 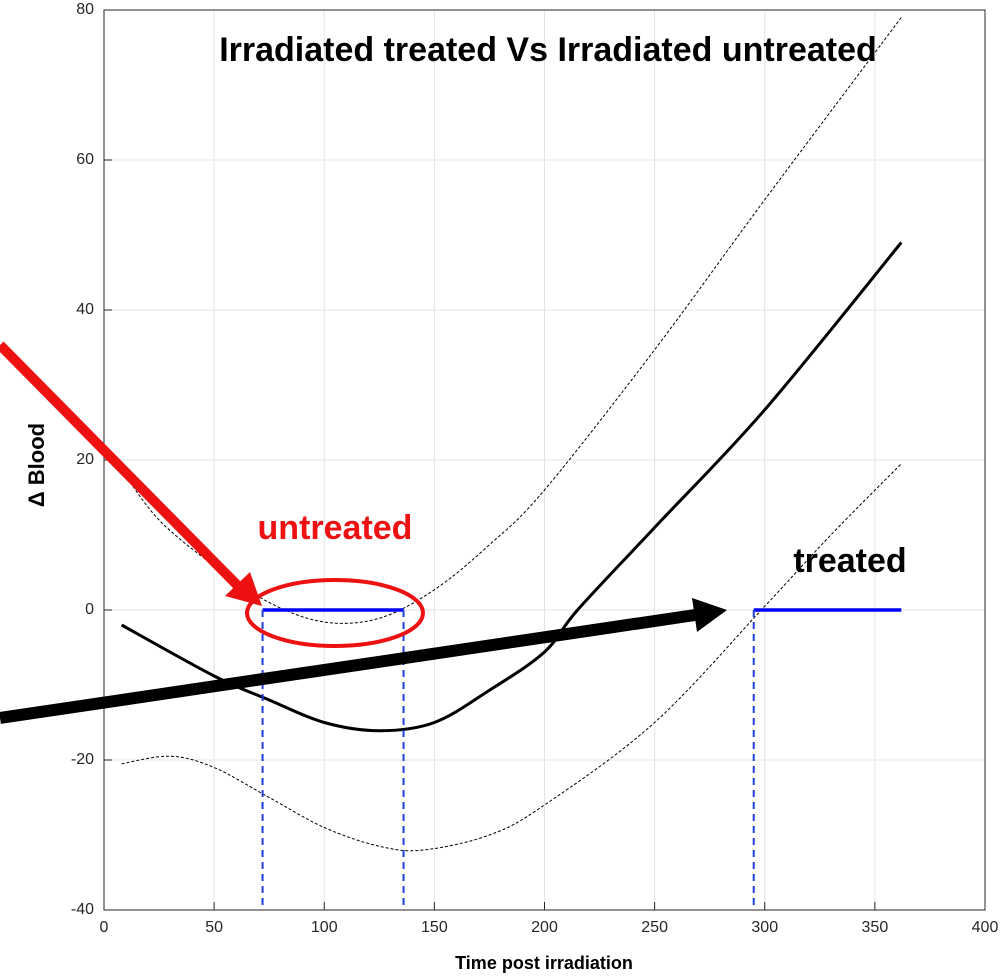 I want to click on y-tick-label: 0, so click(x=89, y=609).